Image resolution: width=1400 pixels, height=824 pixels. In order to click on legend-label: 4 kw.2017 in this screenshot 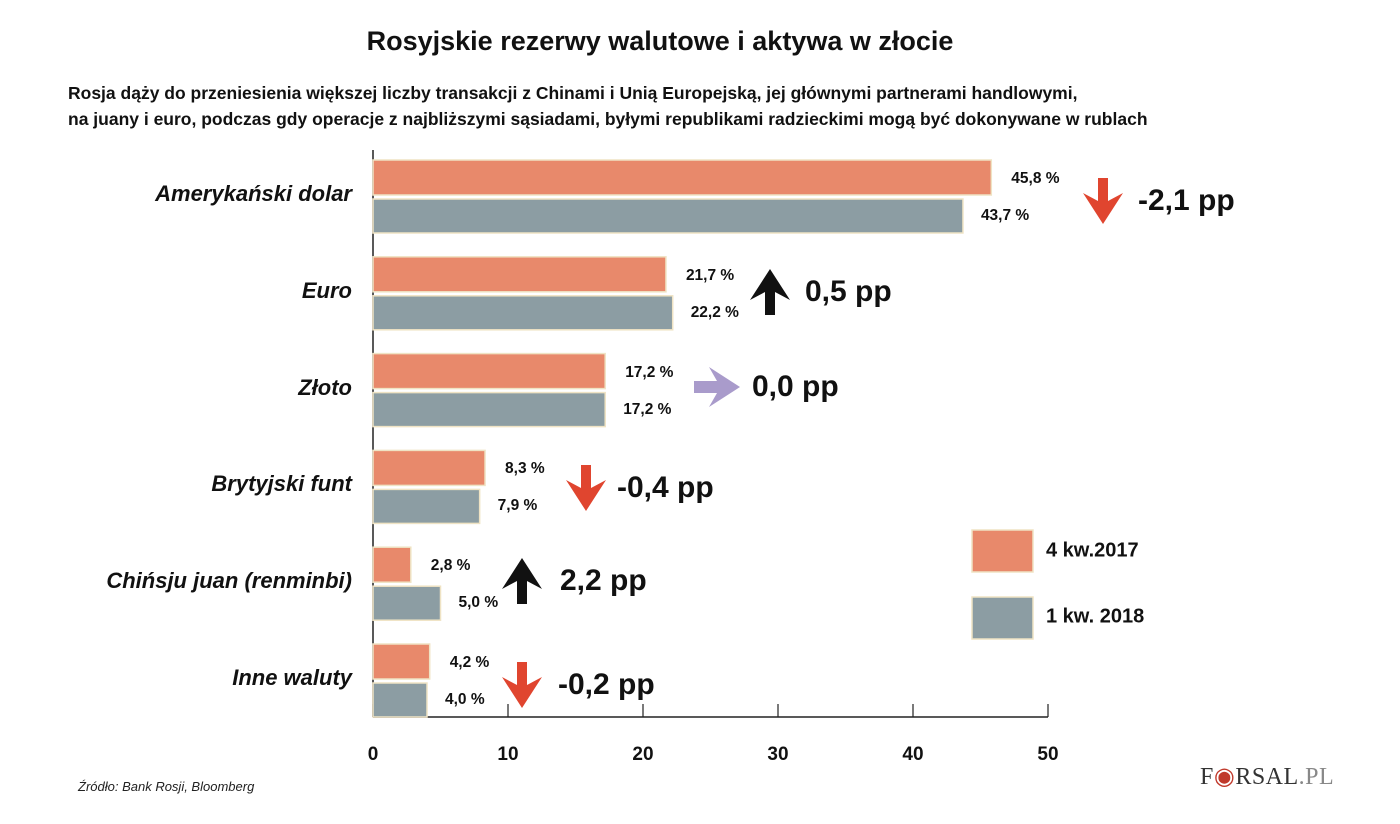, I will do `click(1092, 550)`.